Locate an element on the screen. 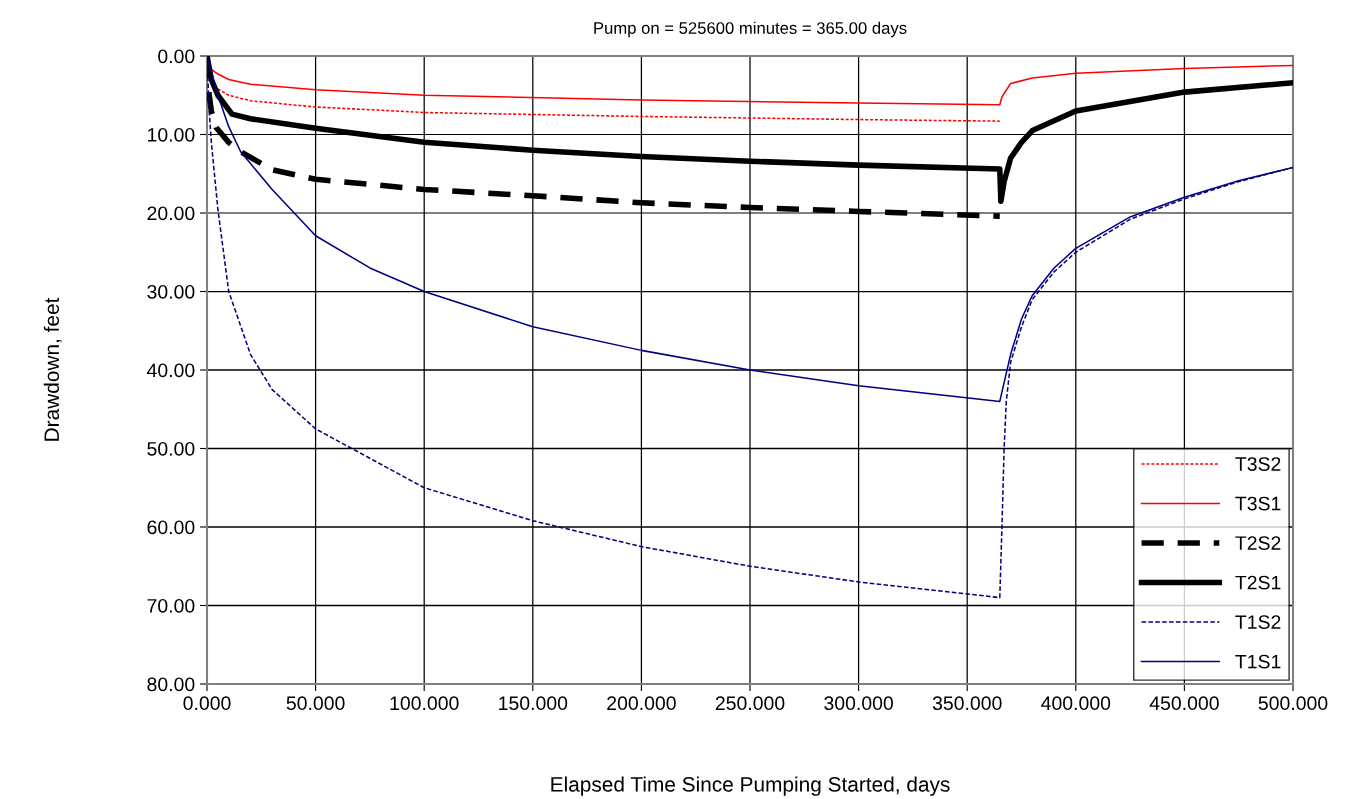 The height and width of the screenshot is (799, 1351). x-tick-label: 50.000 is located at coordinates (315, 703).